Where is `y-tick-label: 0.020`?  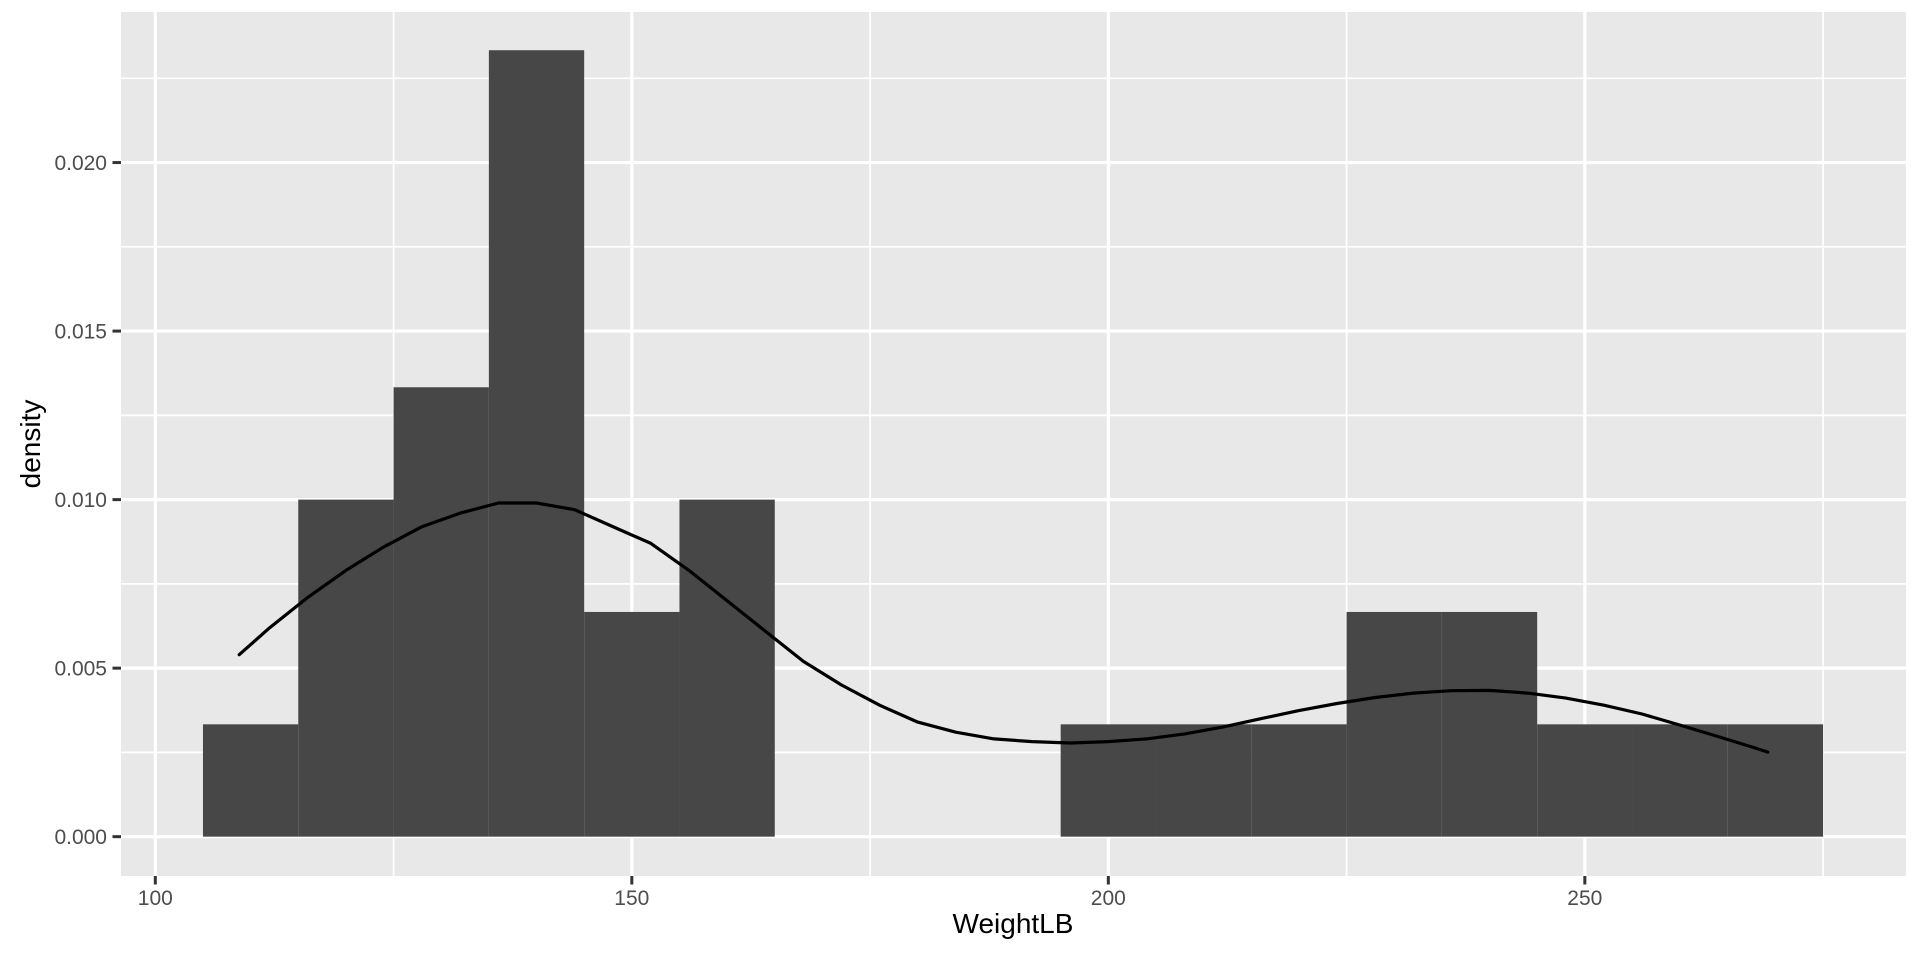 y-tick-label: 0.020 is located at coordinates (80, 163).